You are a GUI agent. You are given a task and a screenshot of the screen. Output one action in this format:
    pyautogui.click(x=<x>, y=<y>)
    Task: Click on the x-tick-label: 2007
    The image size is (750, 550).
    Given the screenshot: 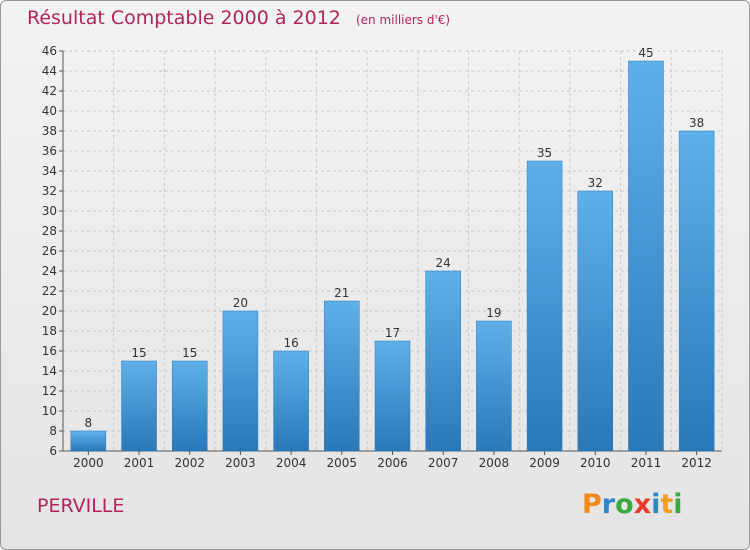 What is the action you would take?
    pyautogui.click(x=443, y=463)
    